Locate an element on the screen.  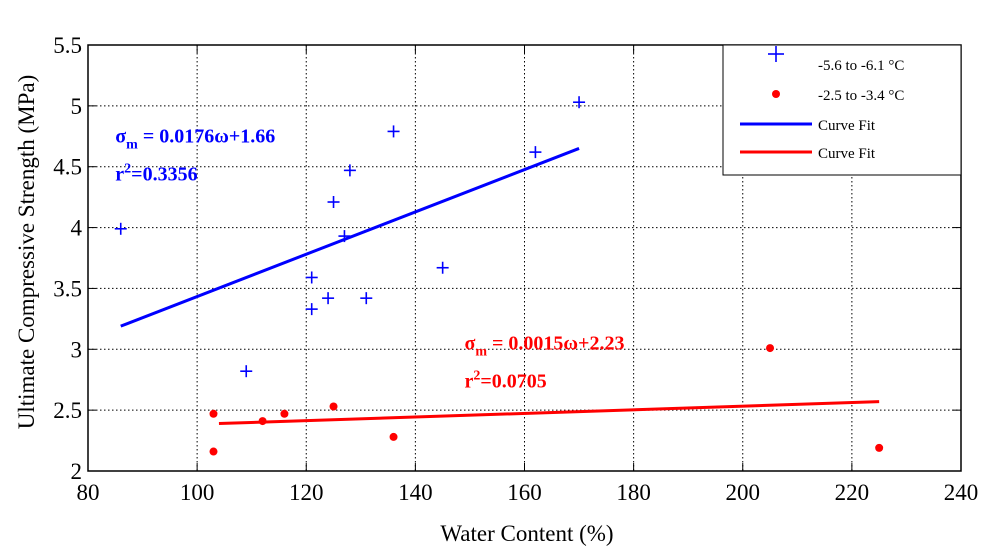
x-tick-label: 160 is located at coordinates (524, 492).